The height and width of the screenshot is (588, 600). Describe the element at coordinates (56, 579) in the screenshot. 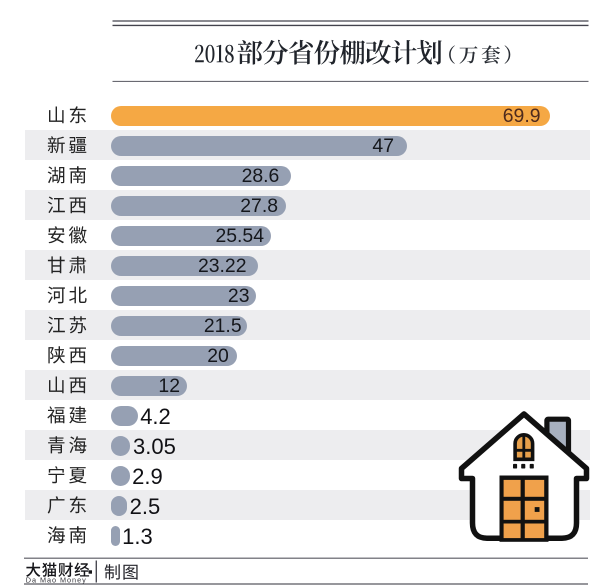

I see `svg-text: Da Mao Money` at that location.